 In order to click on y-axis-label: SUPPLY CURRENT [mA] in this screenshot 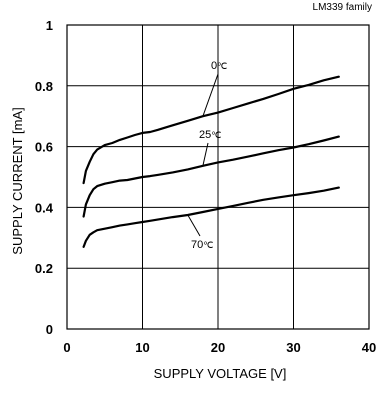, I will do `click(17, 180)`.